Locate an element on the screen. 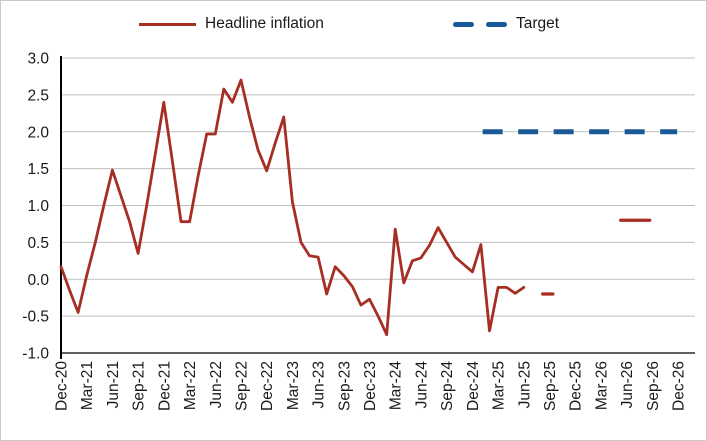  x-tick-label: Sep-23 is located at coordinates (344, 386).